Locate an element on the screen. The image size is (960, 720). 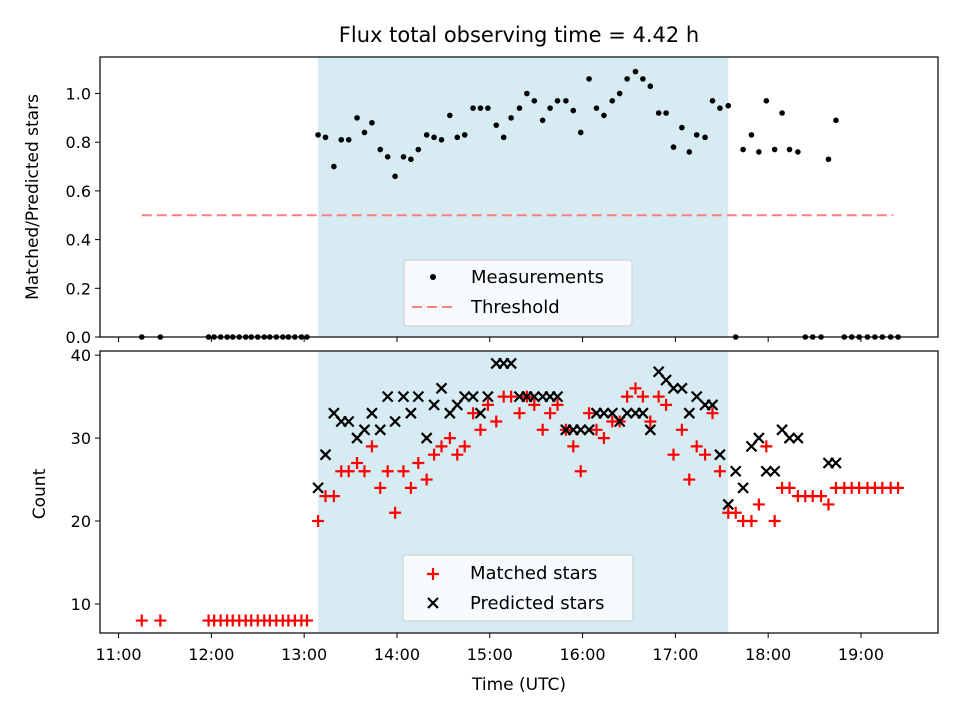
x-tick-label: 18:00 is located at coordinates (768, 654).